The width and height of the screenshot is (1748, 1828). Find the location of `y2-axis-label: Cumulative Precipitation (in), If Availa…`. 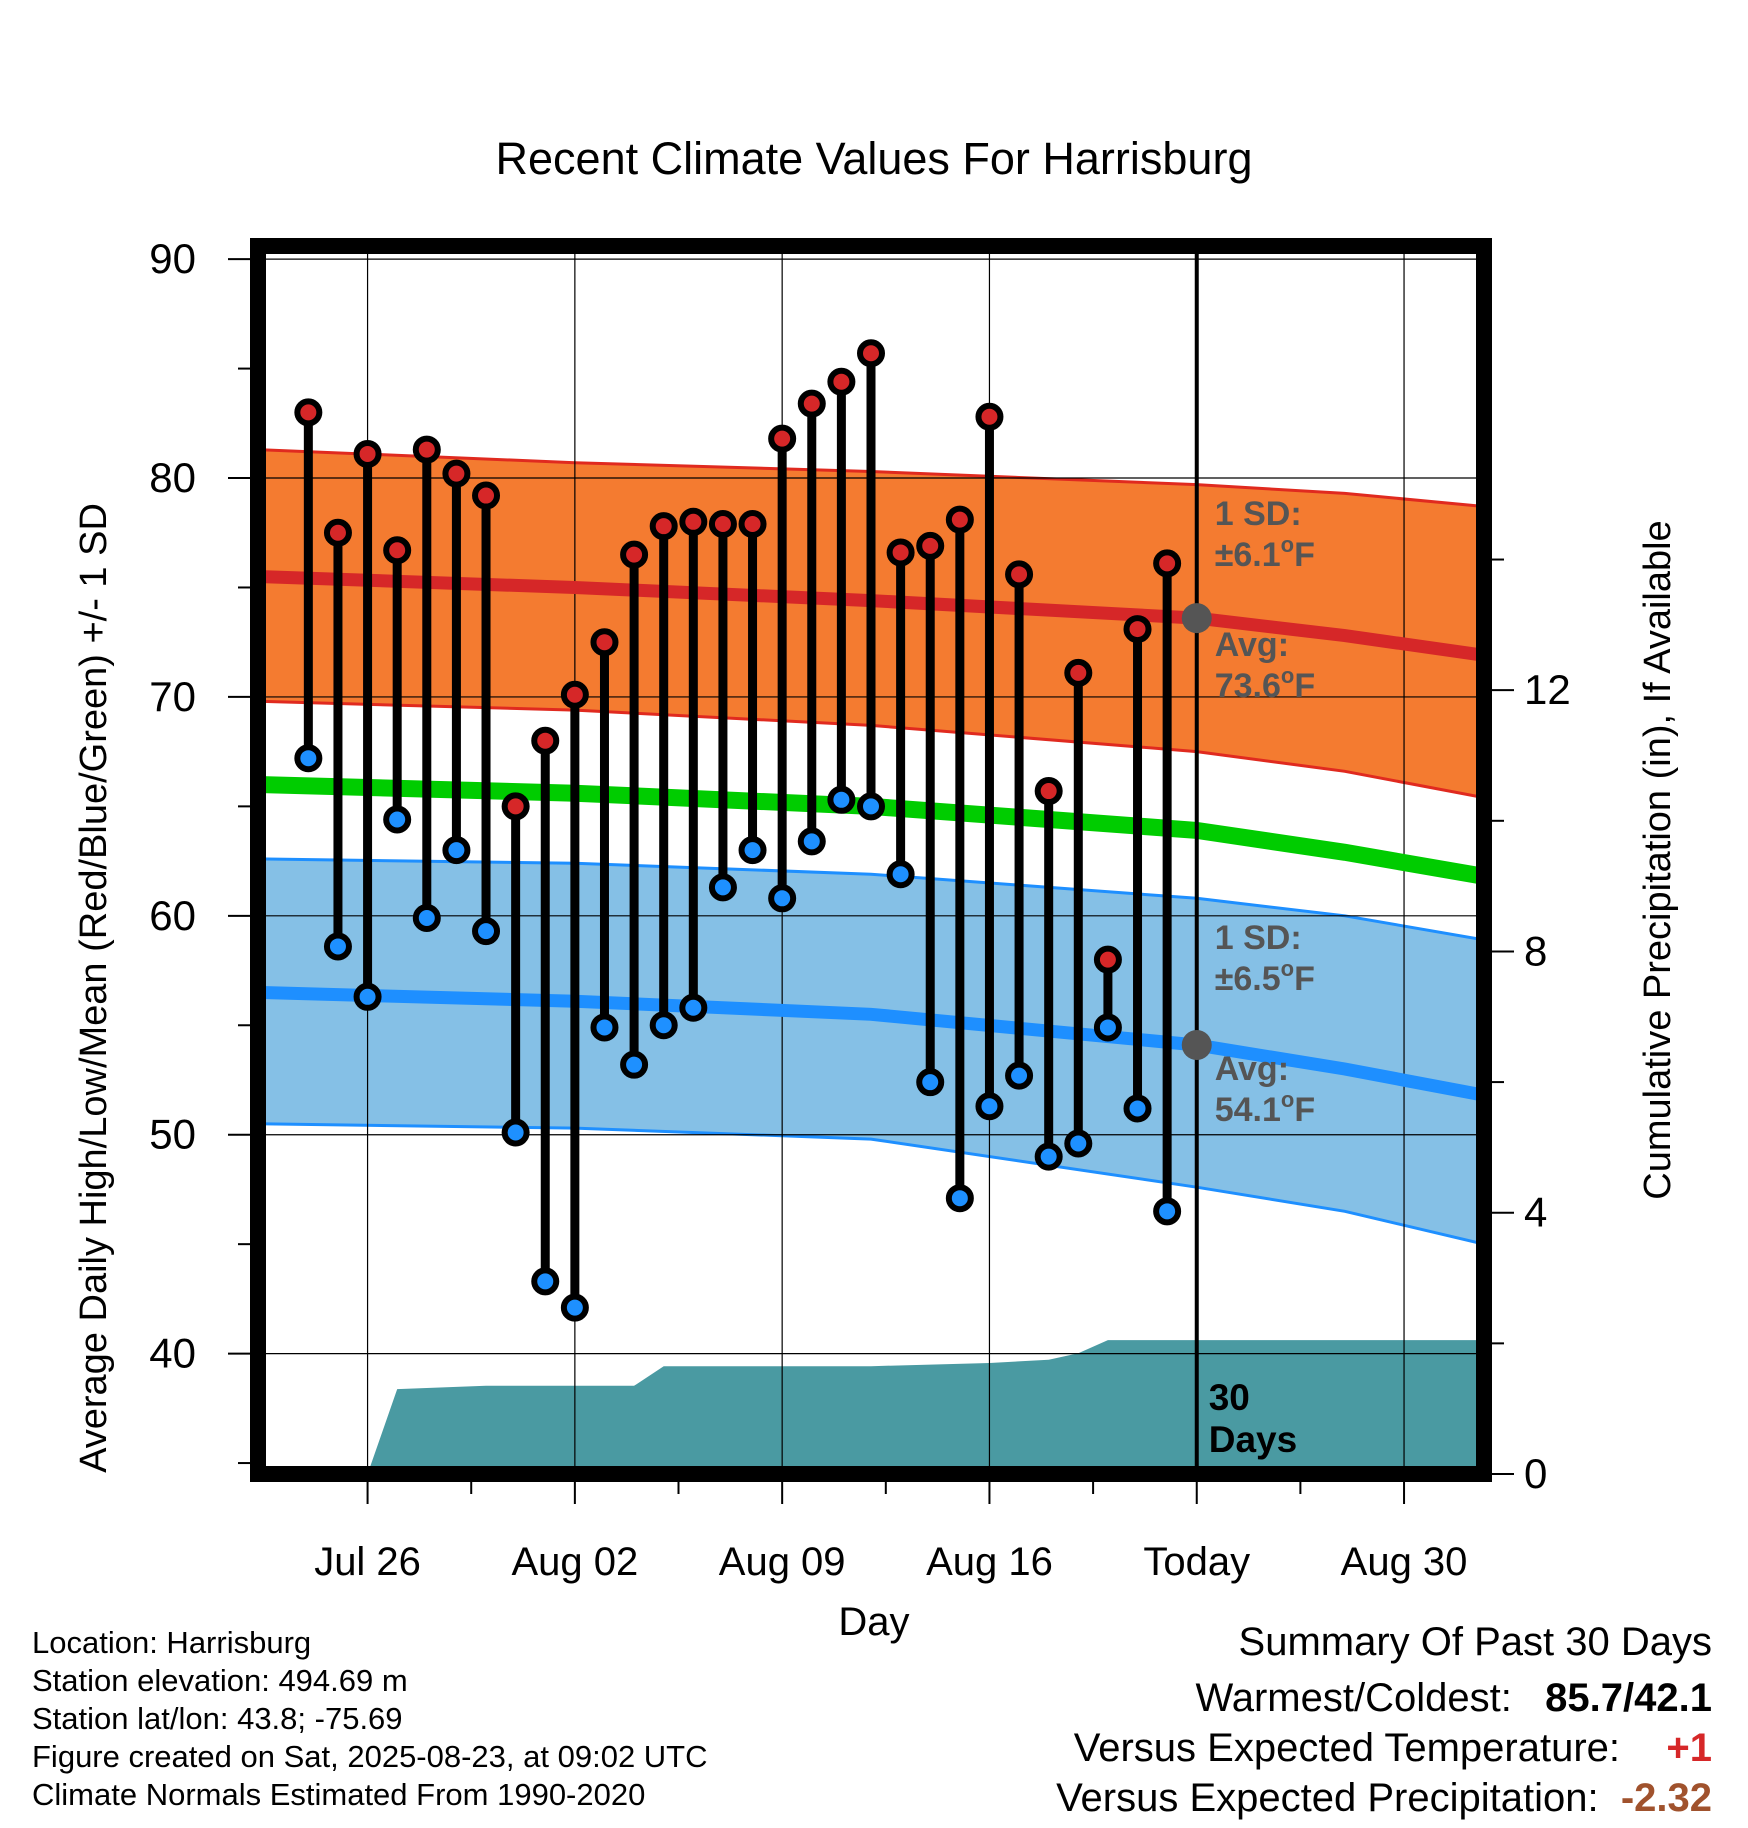

y2-axis-label: Cumulative Precipitation (in), If Availa… is located at coordinates (1658, 859).